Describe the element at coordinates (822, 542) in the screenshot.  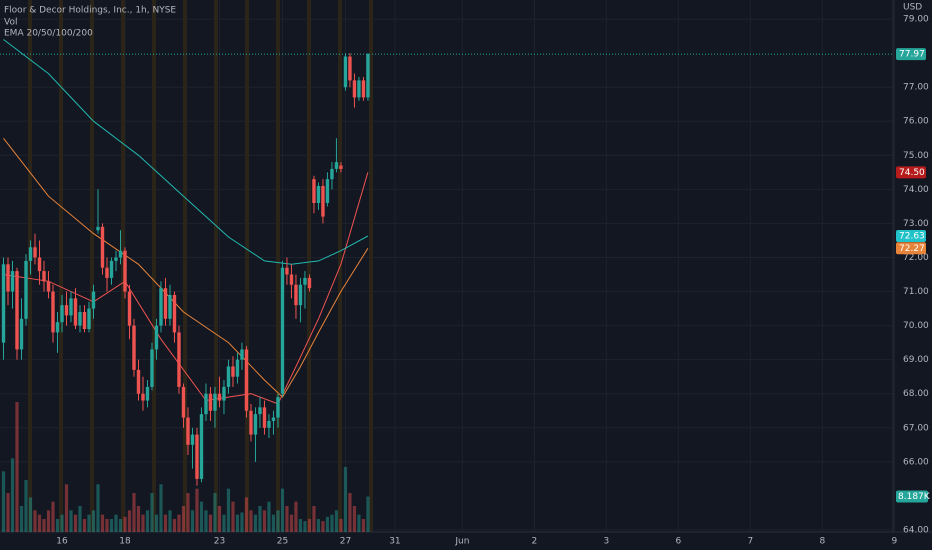
I see `x-tick-label: 8` at that location.